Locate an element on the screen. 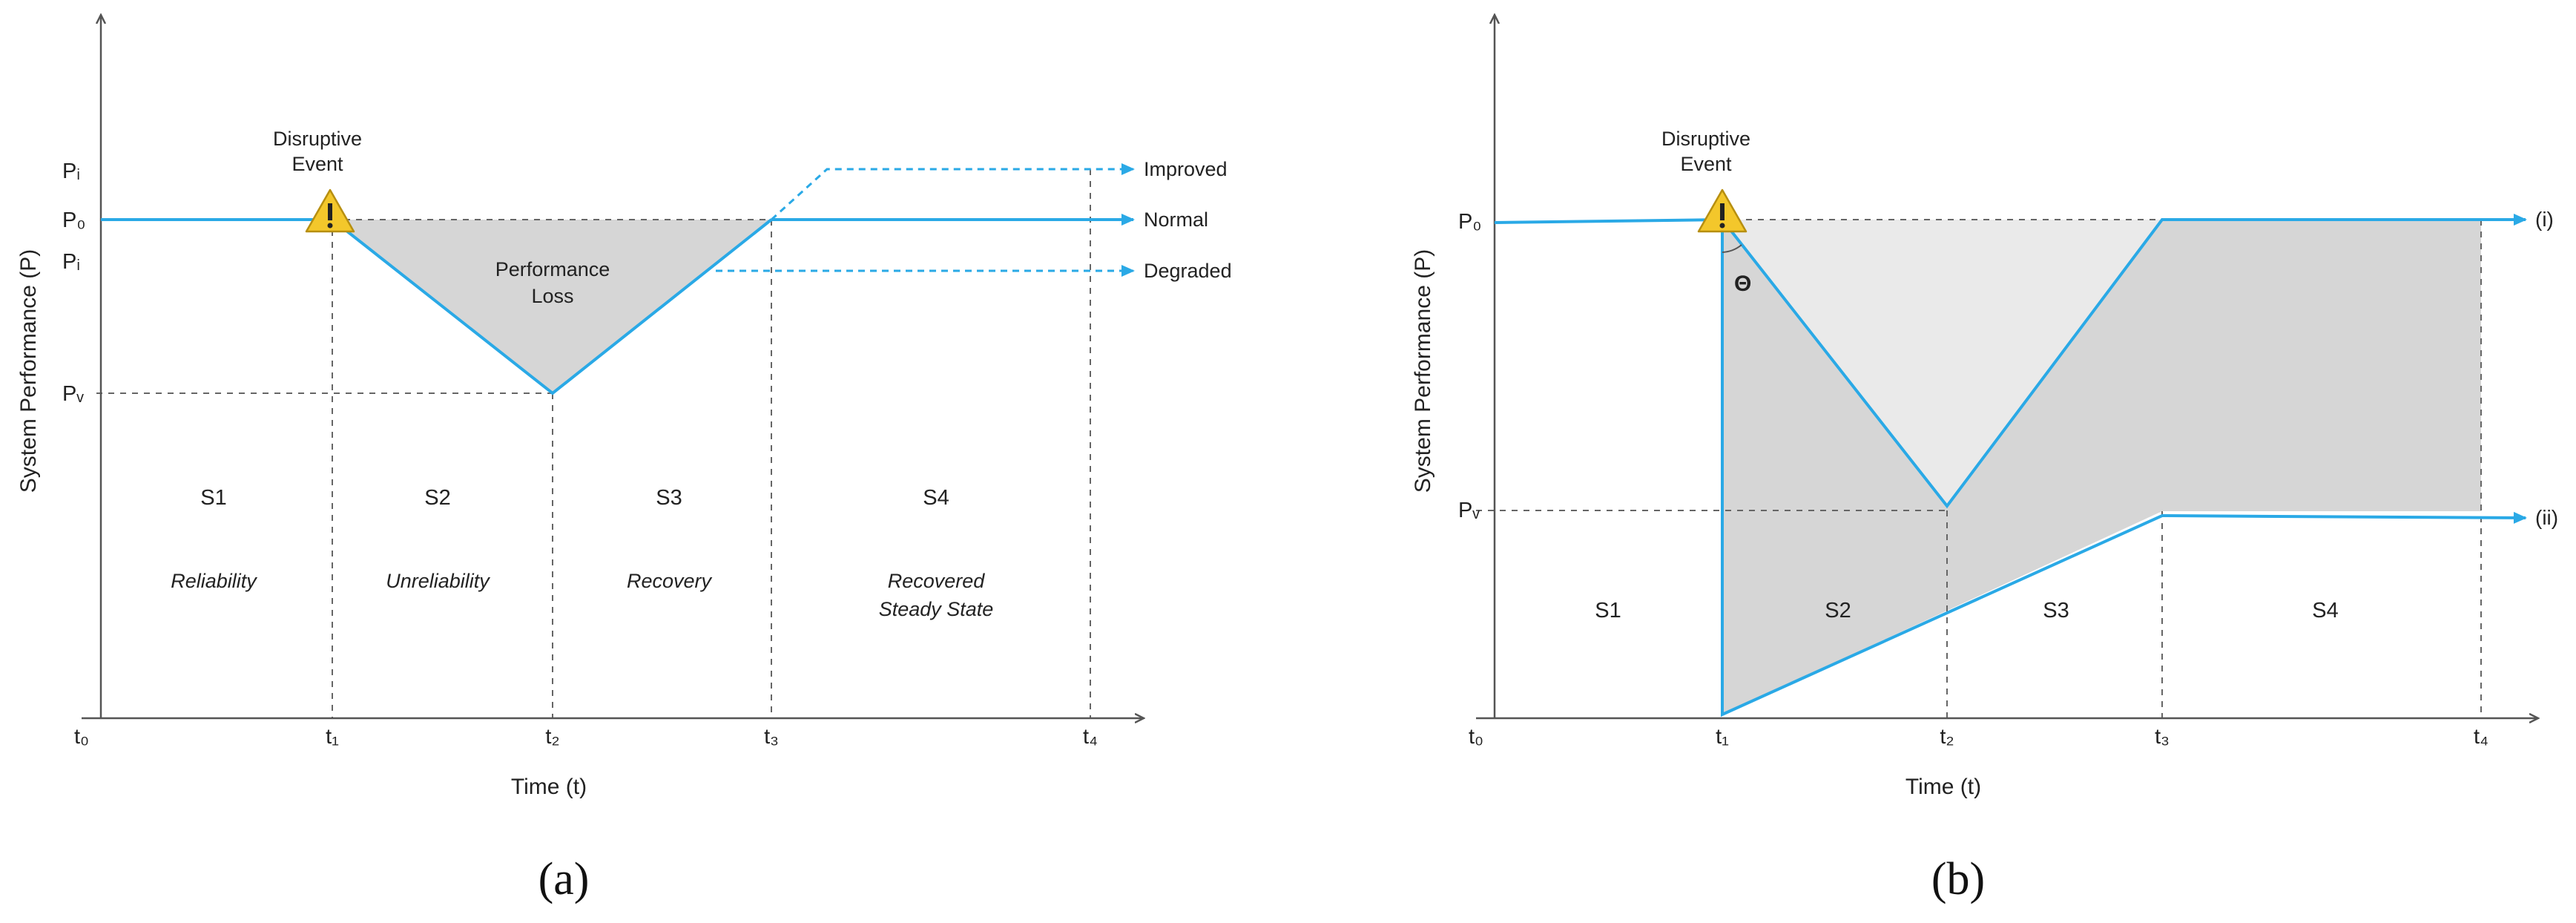 Image resolution: width=2576 pixels, height=923 pixels. y-tick-p-improved: Pᵢ is located at coordinates (71, 171).